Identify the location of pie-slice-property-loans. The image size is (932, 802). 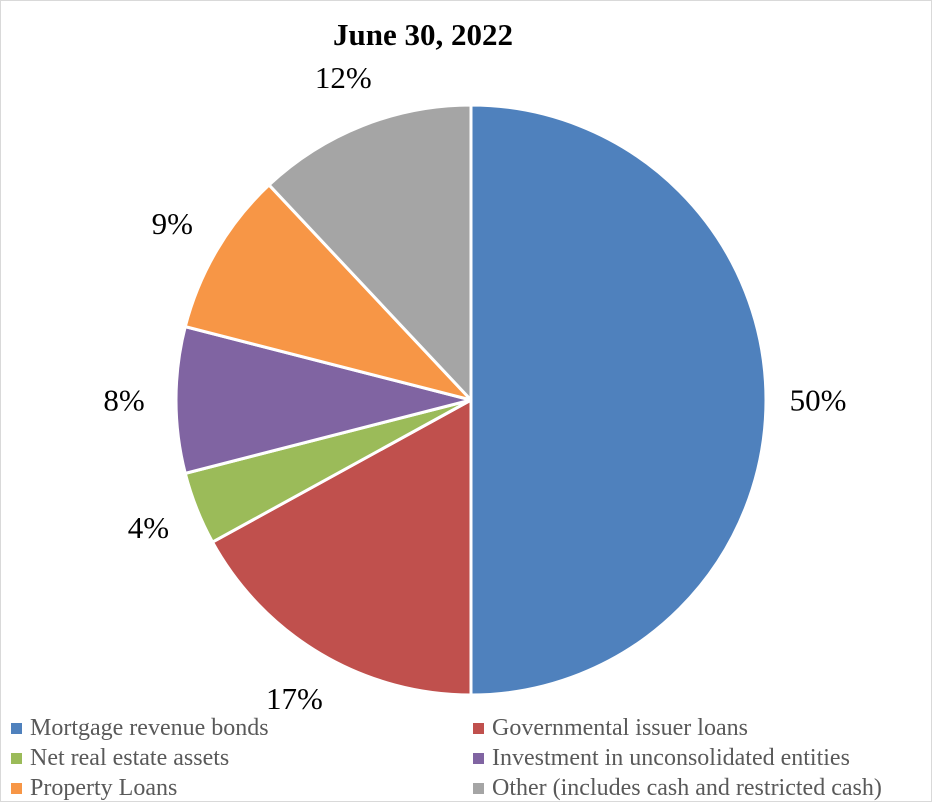
(328, 292).